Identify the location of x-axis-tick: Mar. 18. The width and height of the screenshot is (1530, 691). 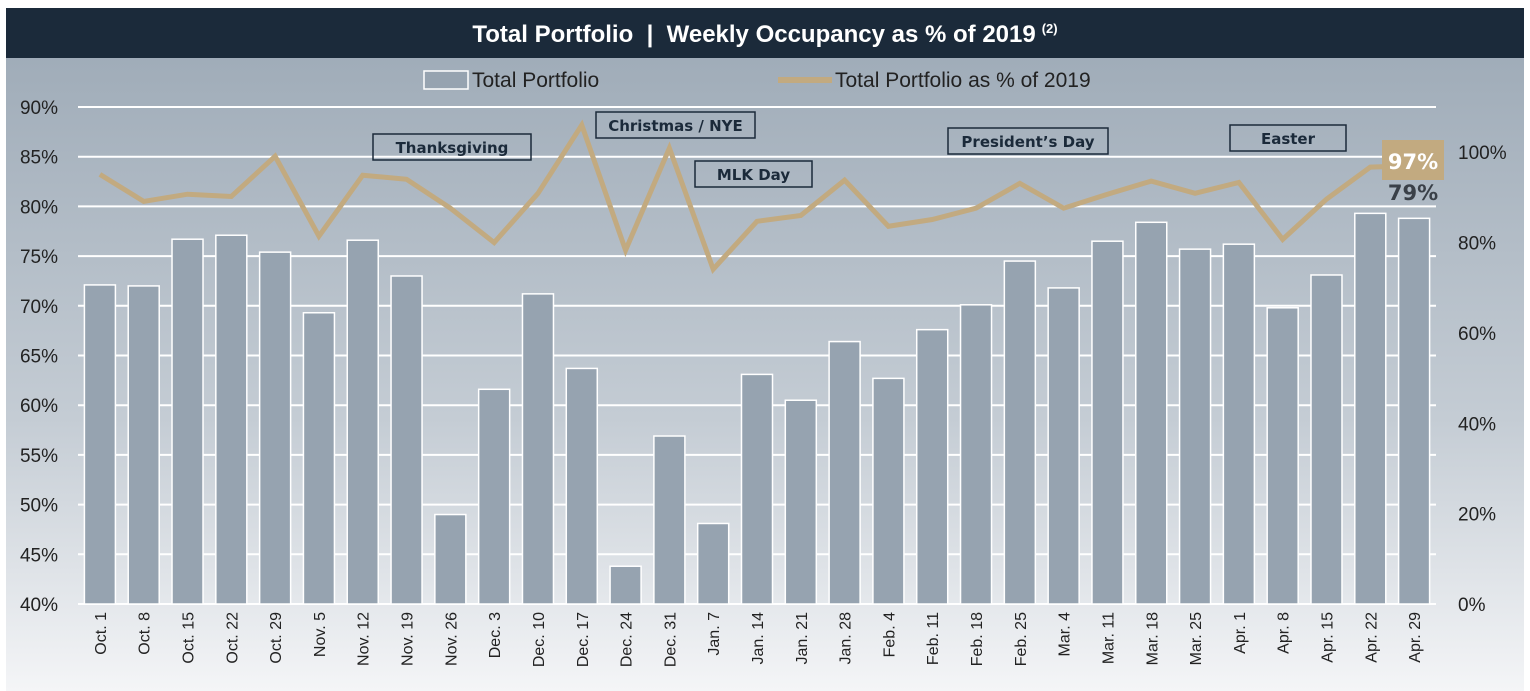
(1152, 638).